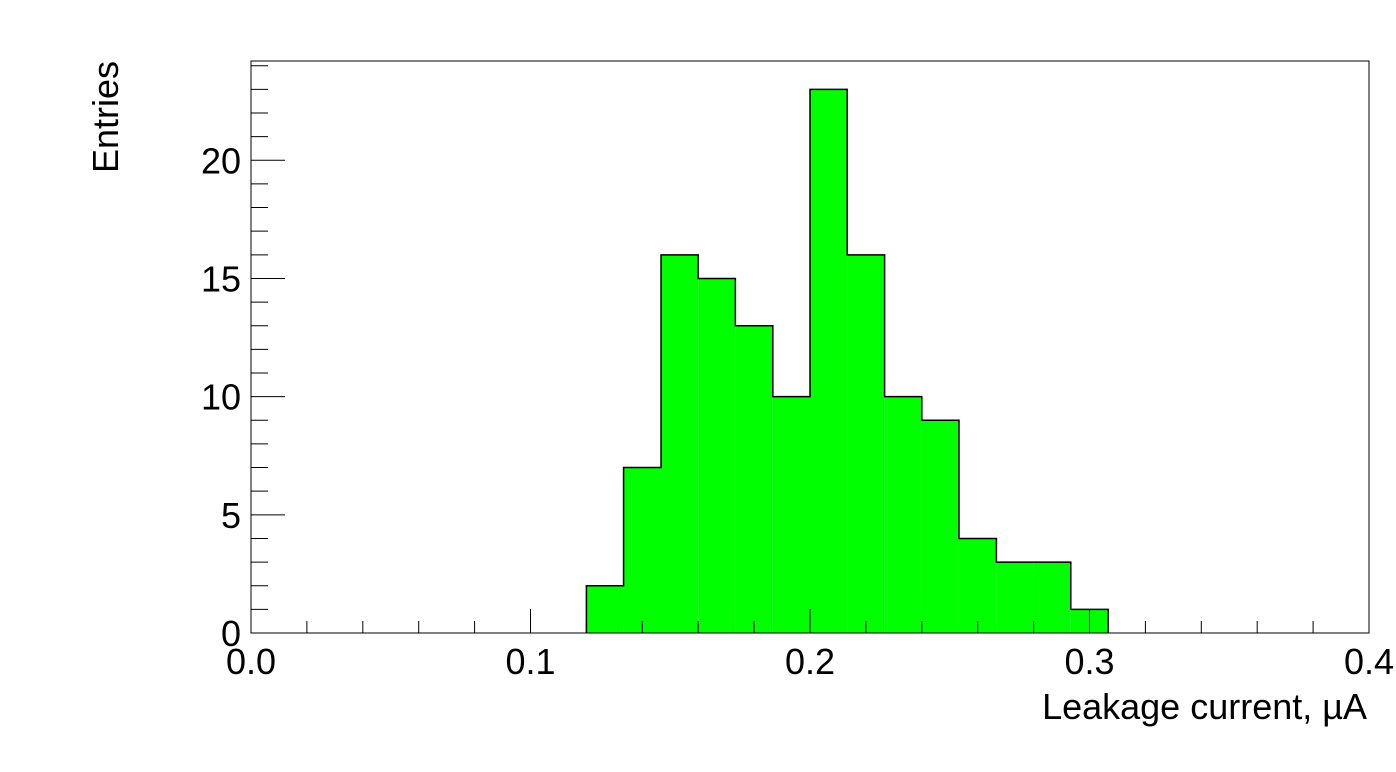  I want to click on y-tick-label: 0, so click(231, 633).